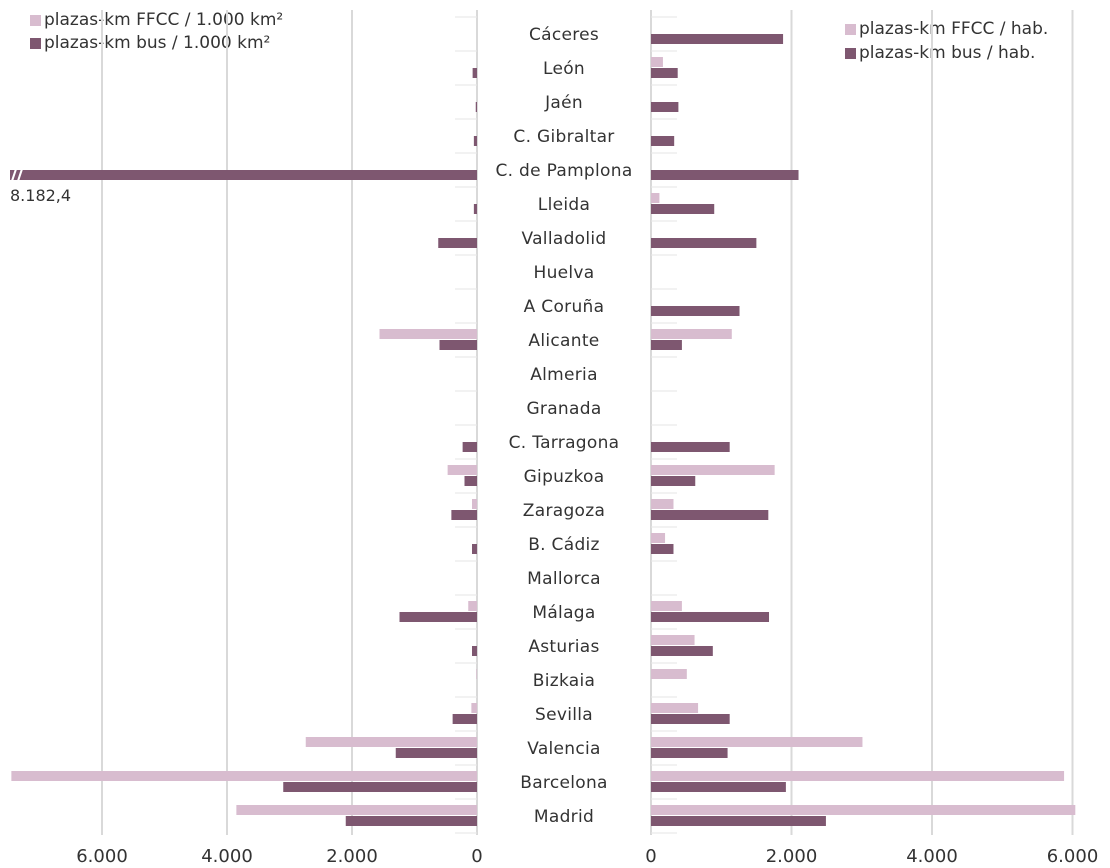  I want to click on category-label: Jaén, so click(563, 103).